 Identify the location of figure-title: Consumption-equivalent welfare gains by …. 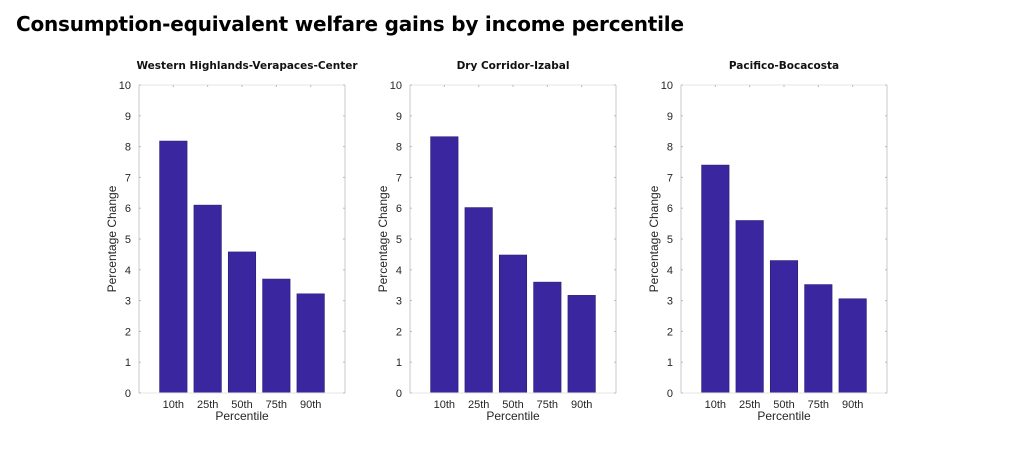
(350, 24).